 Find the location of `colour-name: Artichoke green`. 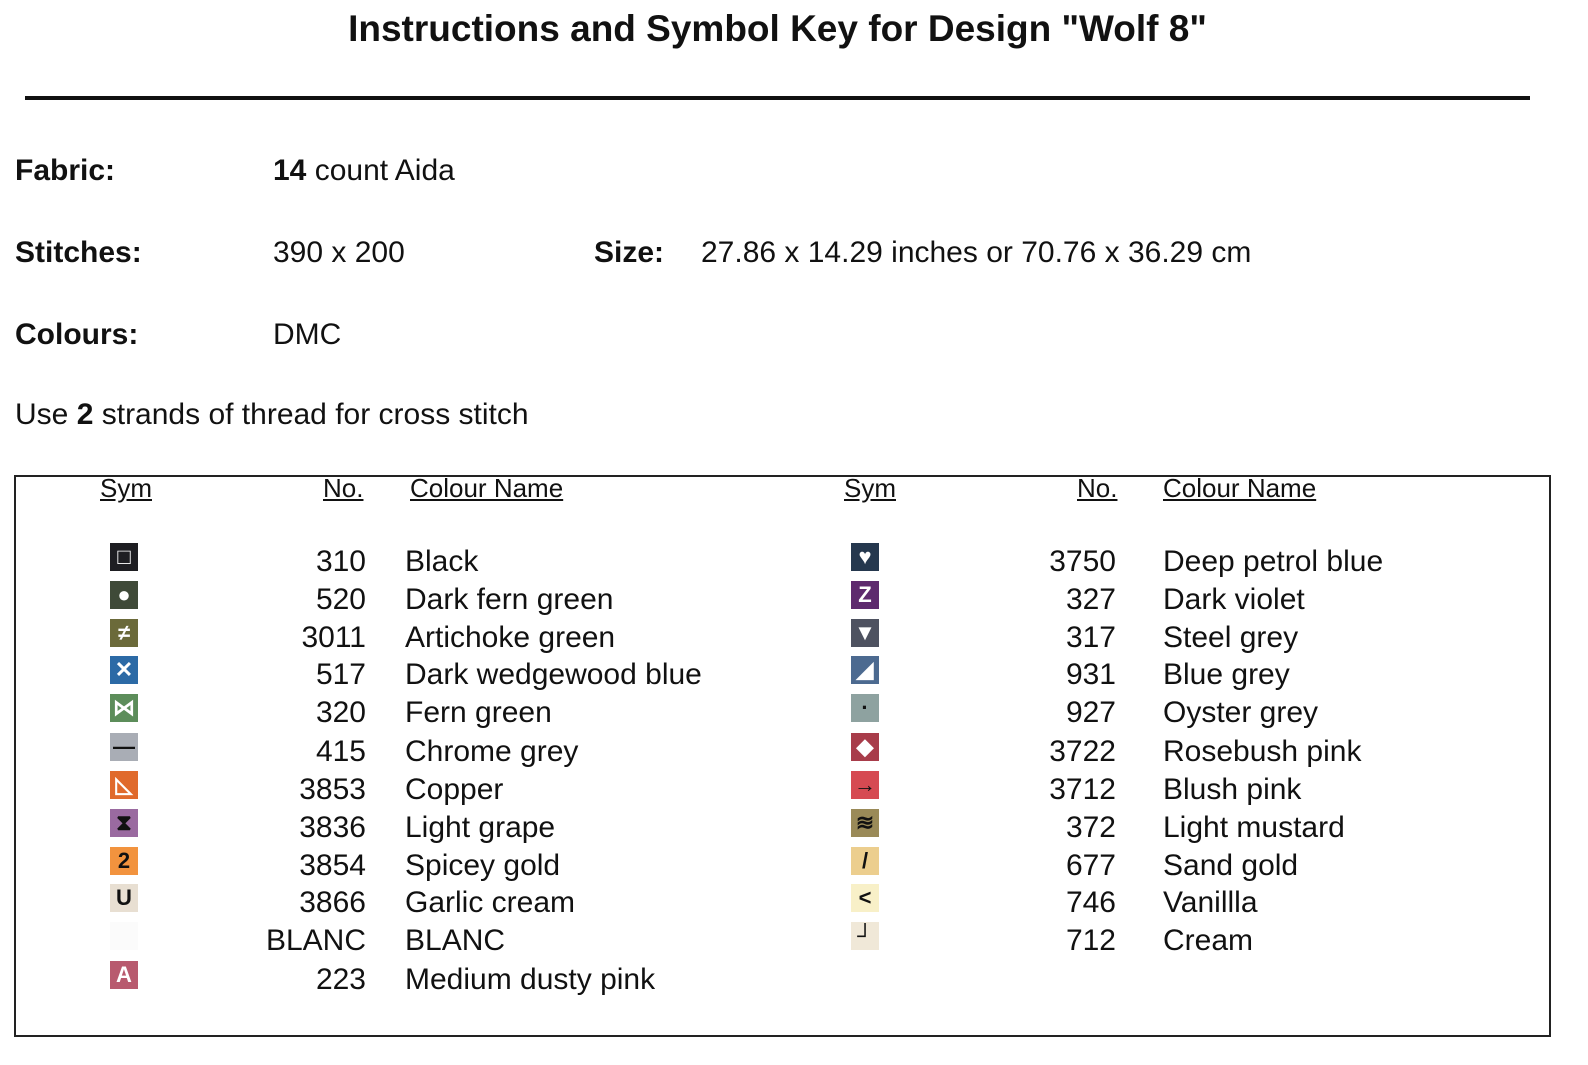

colour-name: Artichoke green is located at coordinates (510, 637).